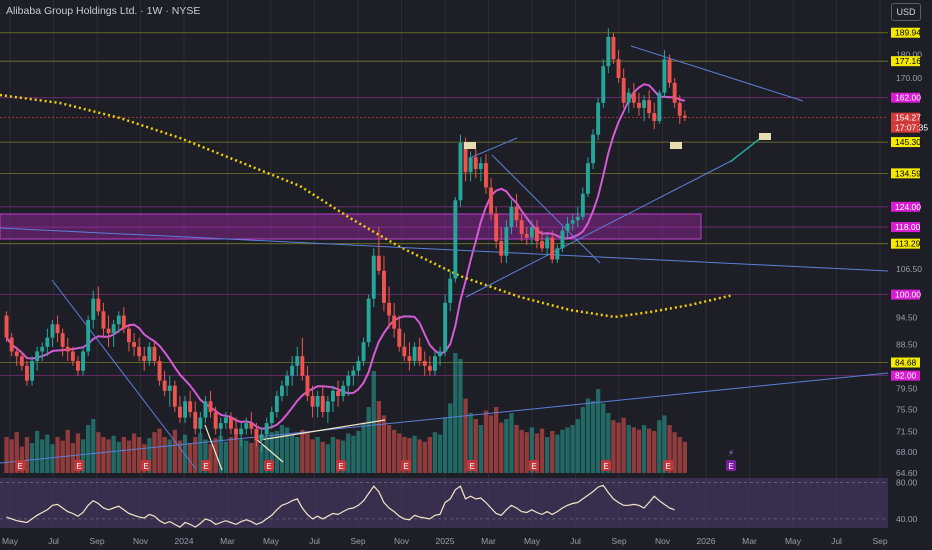  What do you see at coordinates (909, 78) in the screenshot?
I see `price-tick: 170.00` at bounding box center [909, 78].